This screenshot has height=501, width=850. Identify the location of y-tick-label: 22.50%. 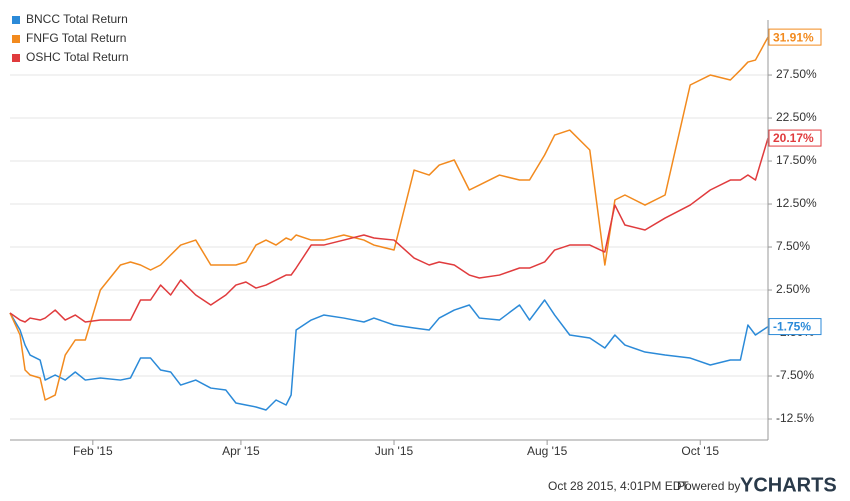
(796, 117).